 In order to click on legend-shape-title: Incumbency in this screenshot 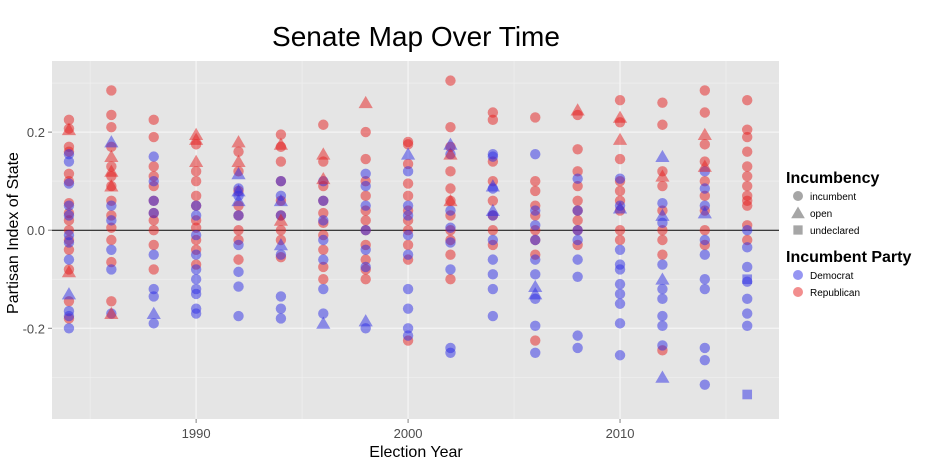, I will do `click(832, 178)`.